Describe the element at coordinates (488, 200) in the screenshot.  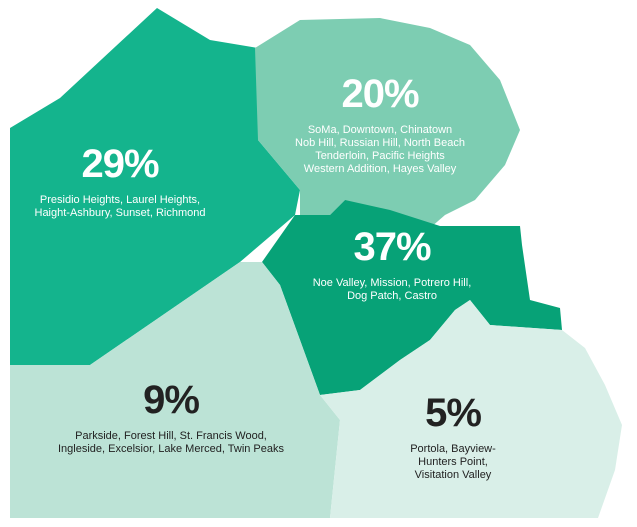
I see `pier-line` at that location.